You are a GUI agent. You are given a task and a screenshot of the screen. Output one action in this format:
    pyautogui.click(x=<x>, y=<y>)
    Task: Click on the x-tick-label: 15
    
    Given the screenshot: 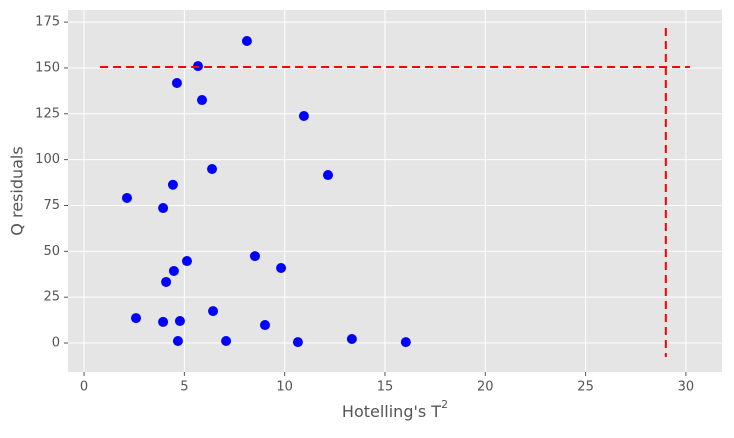 What is the action you would take?
    pyautogui.click(x=385, y=387)
    